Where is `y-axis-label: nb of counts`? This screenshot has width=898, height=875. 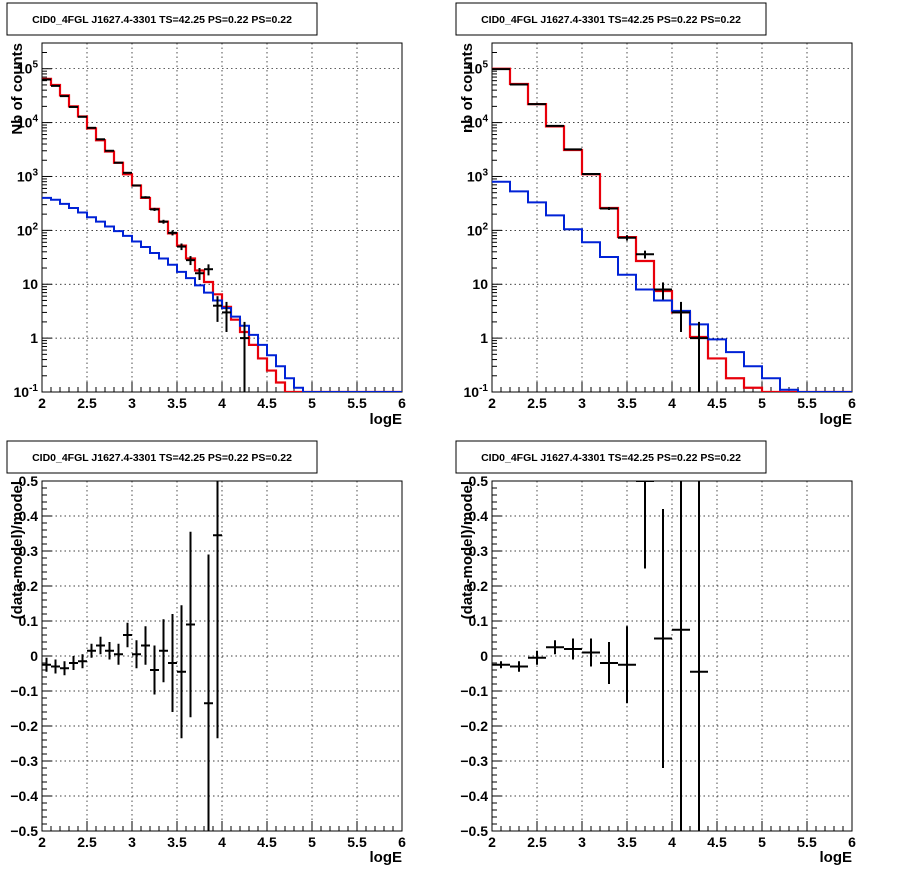
y-axis-label: nb of counts is located at coordinates (467, 88).